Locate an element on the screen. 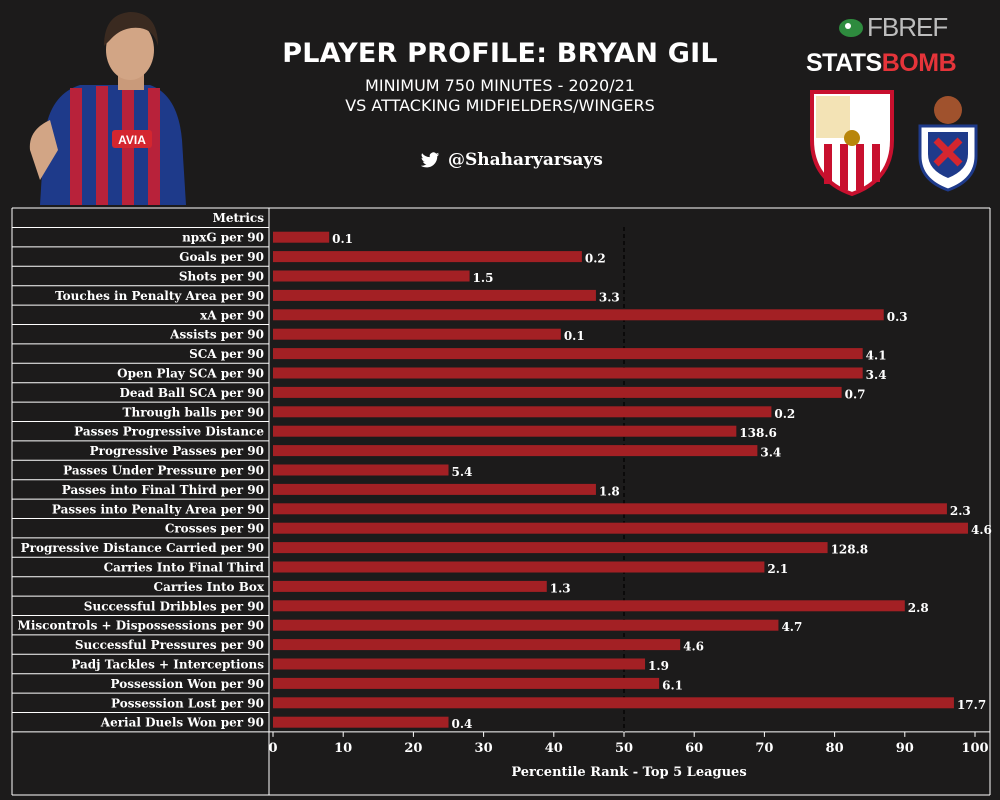 The image size is (1000, 800). metric-label: Touches in Penalty Area per 90 is located at coordinates (159, 296).